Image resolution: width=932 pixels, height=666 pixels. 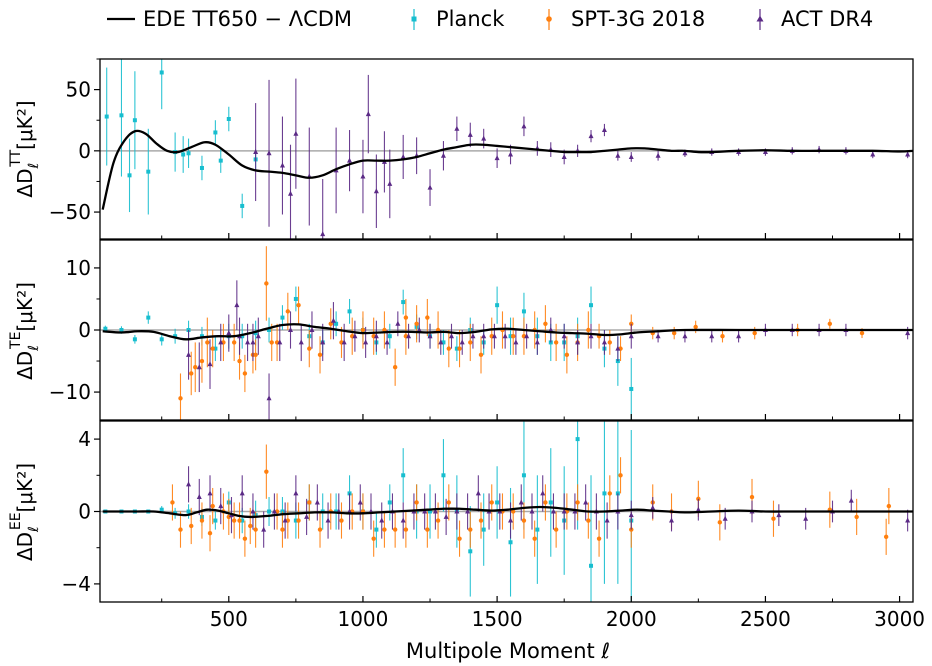 I want to click on y-tick-label: 0, so click(x=84, y=151).